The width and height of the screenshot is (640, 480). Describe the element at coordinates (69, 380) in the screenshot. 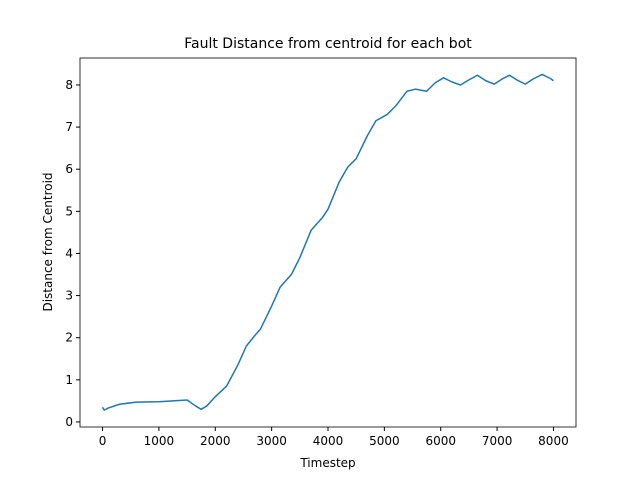

I see `y-tick-label: 1` at that location.